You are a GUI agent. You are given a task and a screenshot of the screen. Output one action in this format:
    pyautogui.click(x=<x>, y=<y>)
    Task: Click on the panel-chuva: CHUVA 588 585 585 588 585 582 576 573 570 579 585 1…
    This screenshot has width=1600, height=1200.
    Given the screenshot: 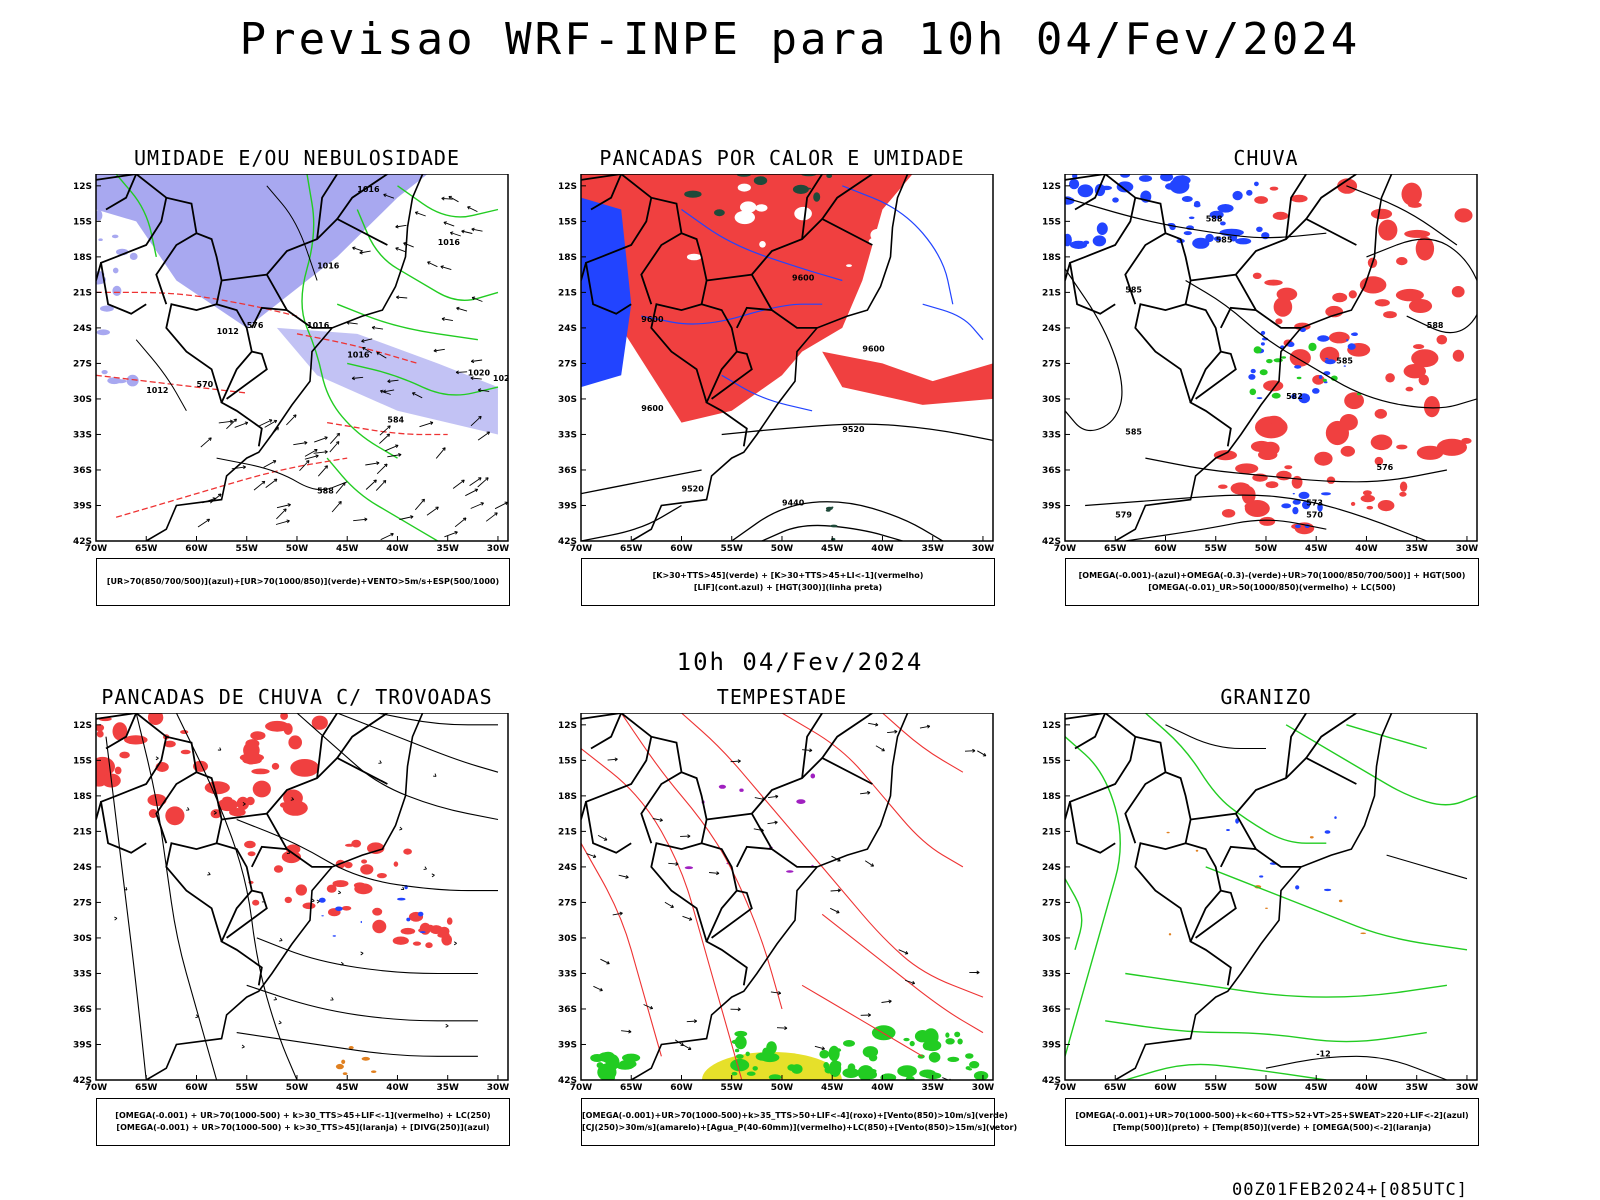 What is the action you would take?
    pyautogui.click(x=1266, y=381)
    